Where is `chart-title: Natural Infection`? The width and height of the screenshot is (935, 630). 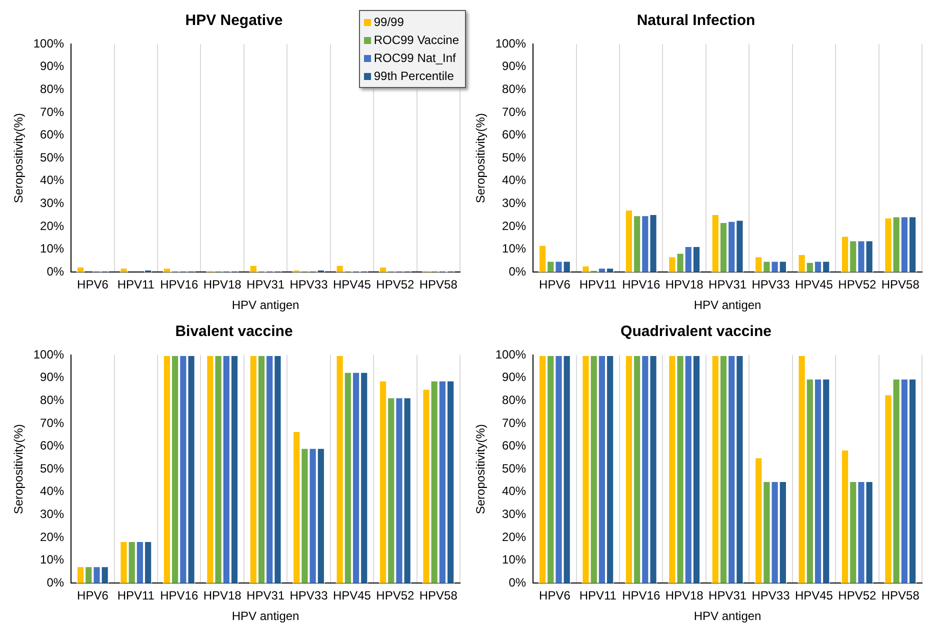
chart-title: Natural Infection is located at coordinates (696, 21).